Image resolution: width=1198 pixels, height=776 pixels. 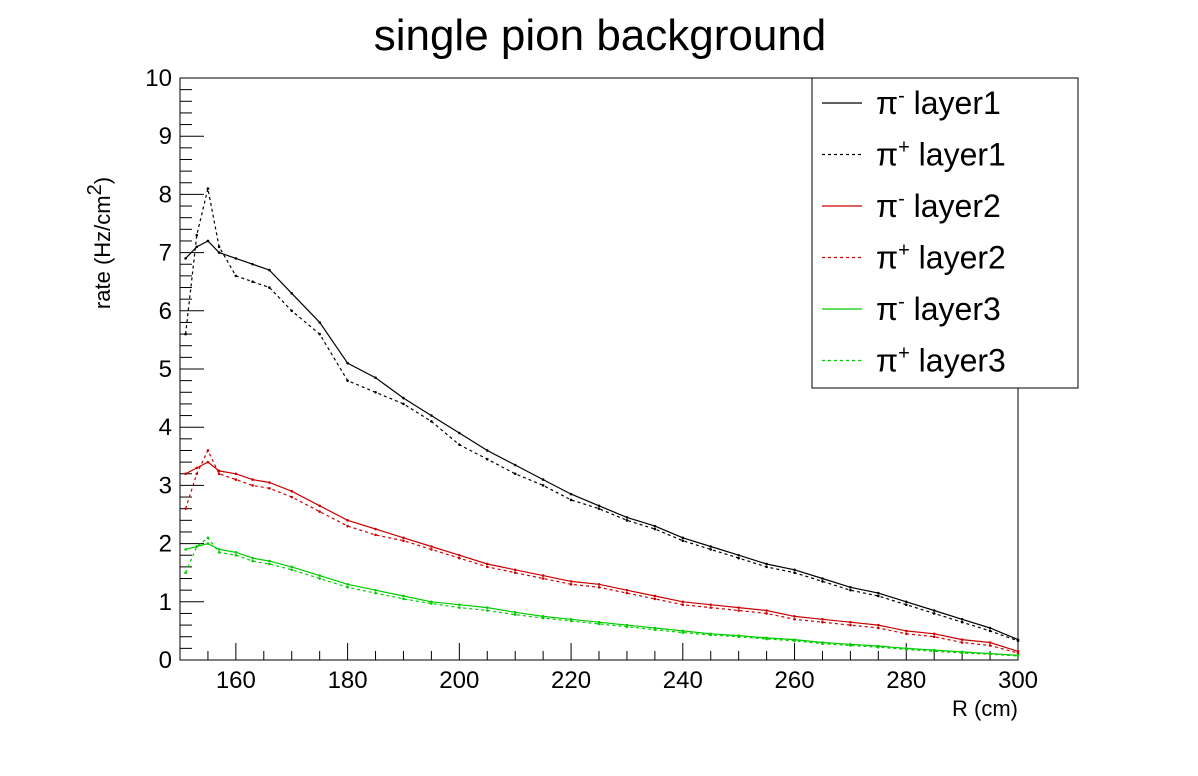 I want to click on y-axis-label-superscript: 2, so click(x=95, y=189).